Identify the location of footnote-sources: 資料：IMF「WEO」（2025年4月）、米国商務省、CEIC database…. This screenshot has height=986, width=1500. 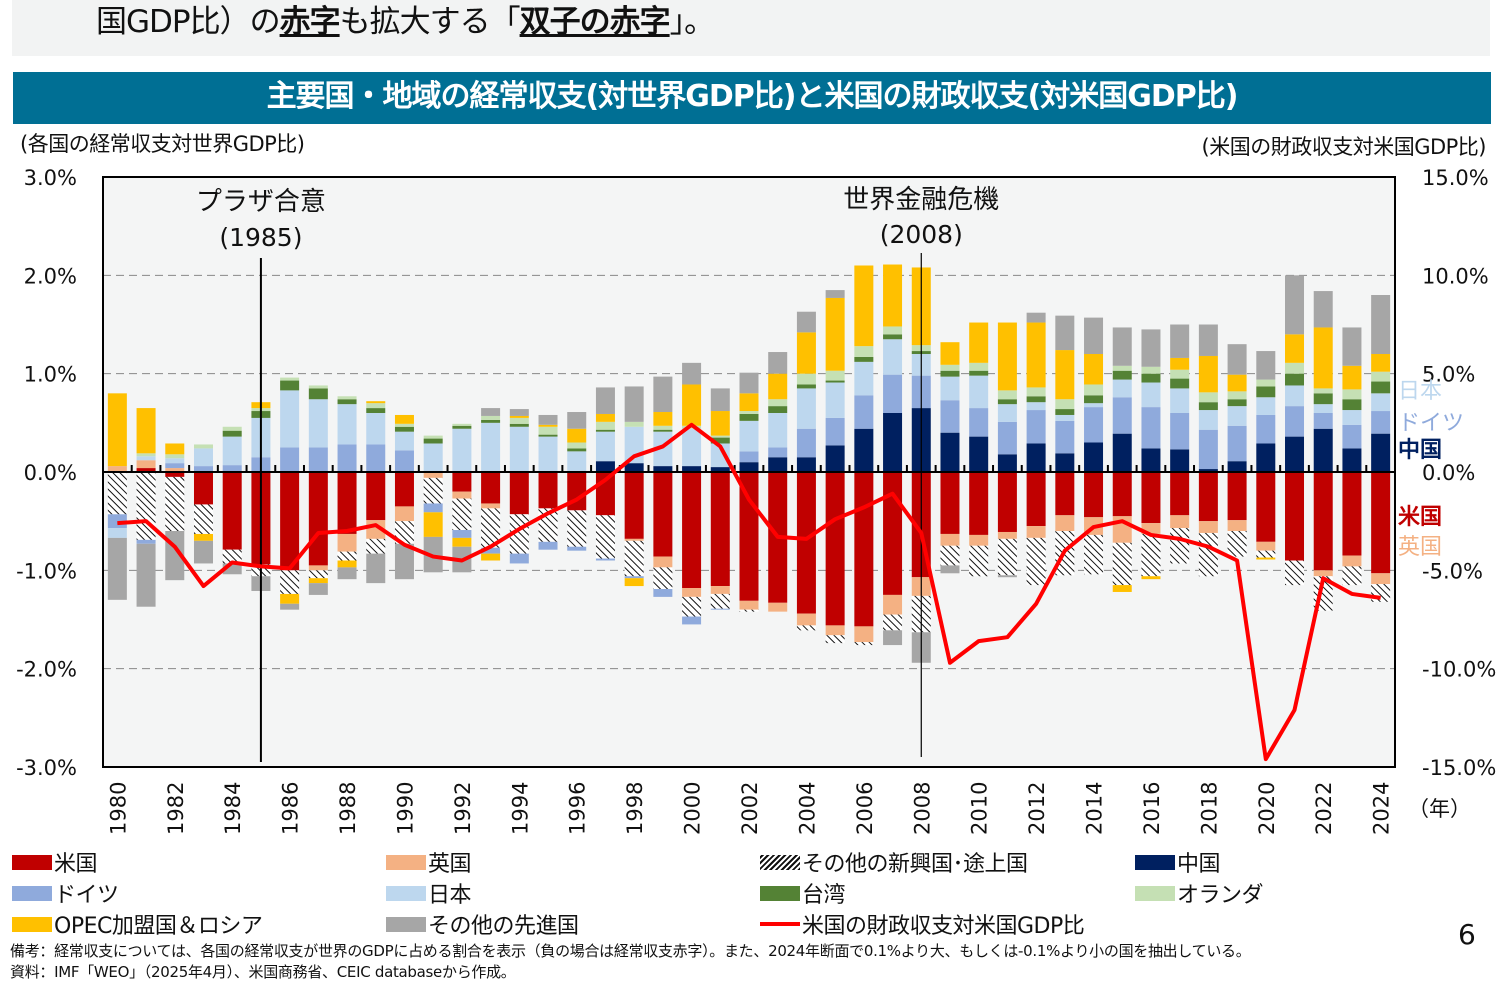
(263, 972).